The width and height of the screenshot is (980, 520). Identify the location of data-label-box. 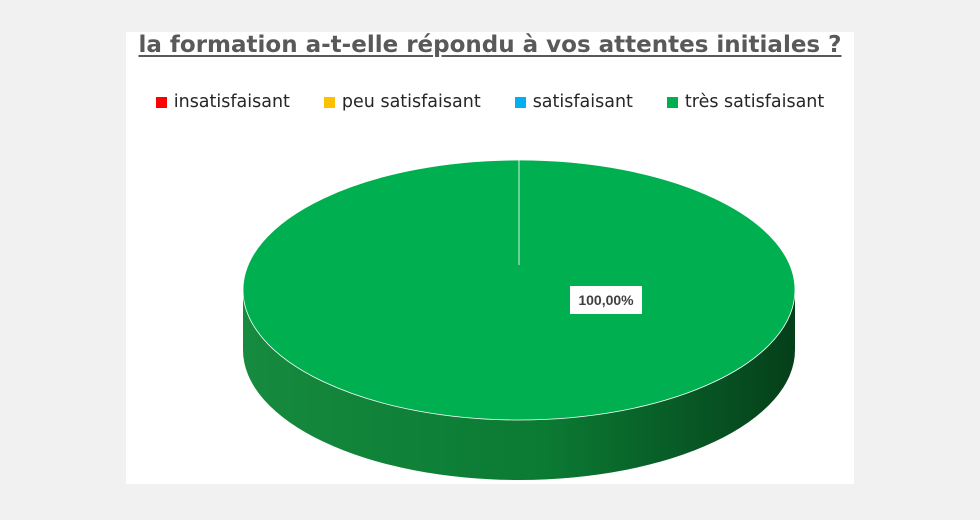
(606, 300).